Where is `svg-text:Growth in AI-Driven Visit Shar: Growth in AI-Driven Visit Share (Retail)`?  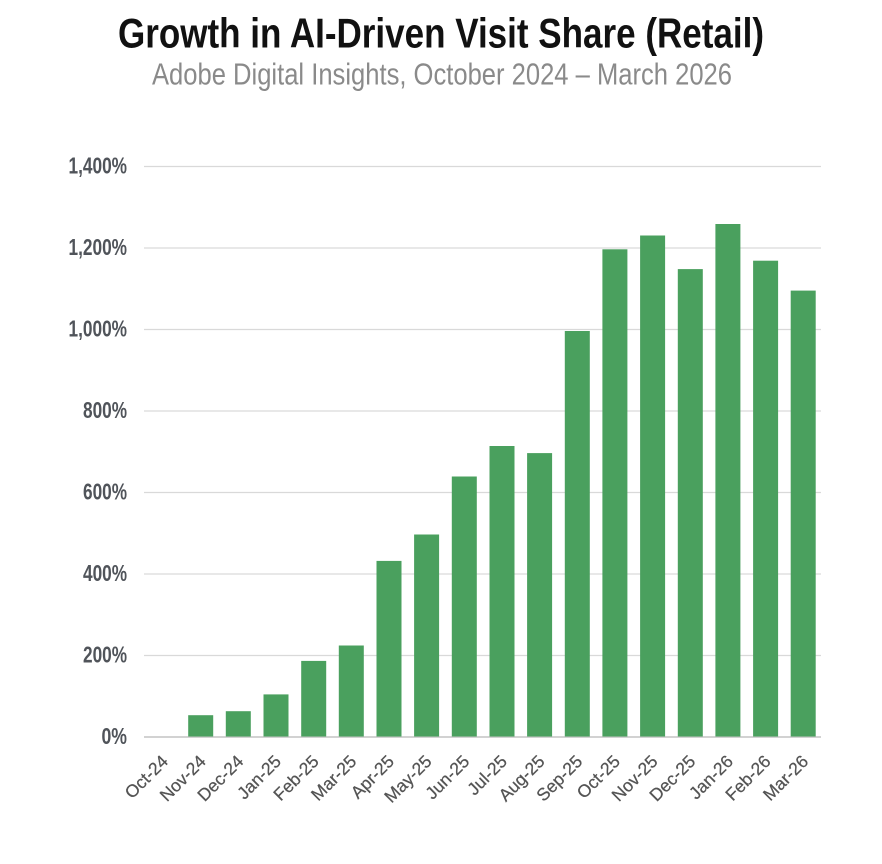 svg-text:Growth in AI-Driven Visit Shar: Growth in AI-Driven Visit Share (Retail) is located at coordinates (441, 33).